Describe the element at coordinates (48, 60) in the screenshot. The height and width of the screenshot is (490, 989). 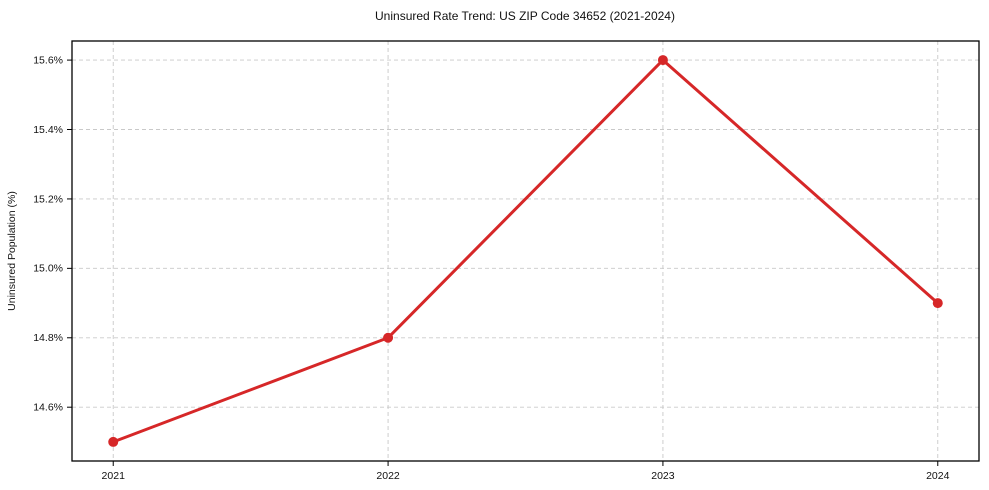
I see `y-tick-label: 15.6%` at that location.